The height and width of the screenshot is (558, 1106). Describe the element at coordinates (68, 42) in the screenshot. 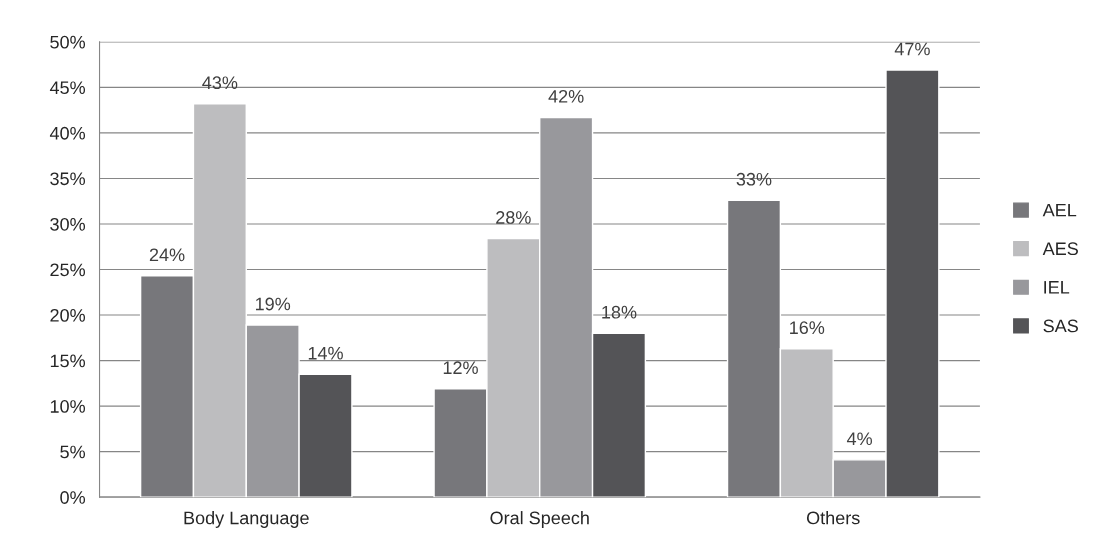

I see `y-tick-label: 50%` at that location.